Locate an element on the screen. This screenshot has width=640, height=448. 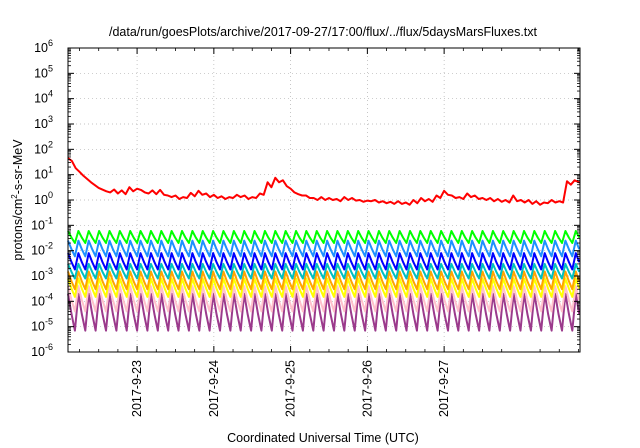
y-tick-label: 10⁶ is located at coordinates (43, 46).